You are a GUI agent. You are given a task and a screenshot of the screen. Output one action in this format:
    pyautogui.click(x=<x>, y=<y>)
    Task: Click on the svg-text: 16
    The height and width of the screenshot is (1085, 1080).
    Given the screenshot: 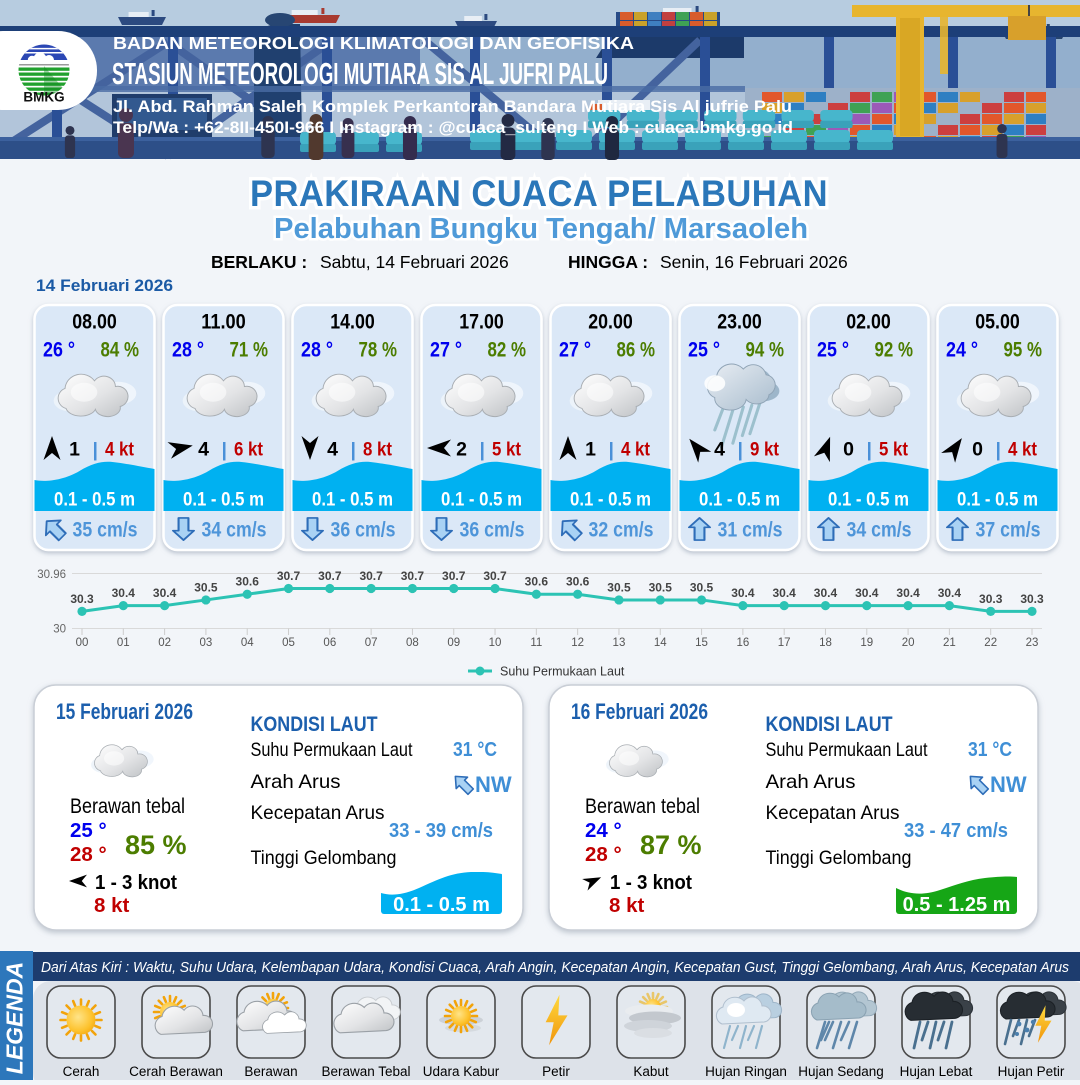 What is the action you would take?
    pyautogui.click(x=742, y=643)
    